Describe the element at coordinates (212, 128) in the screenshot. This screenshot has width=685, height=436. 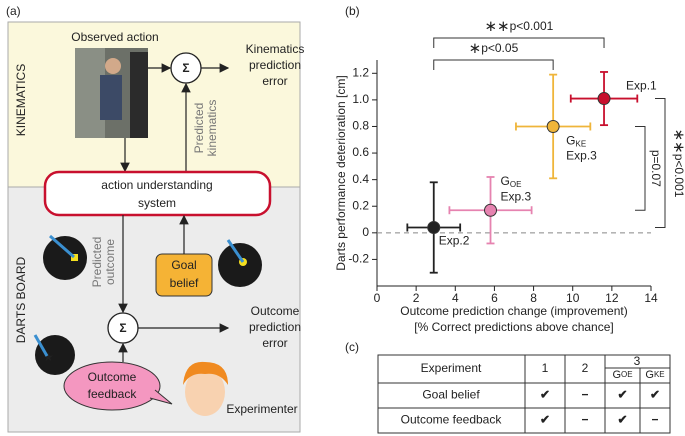
I see `label: kinematics` at that location.